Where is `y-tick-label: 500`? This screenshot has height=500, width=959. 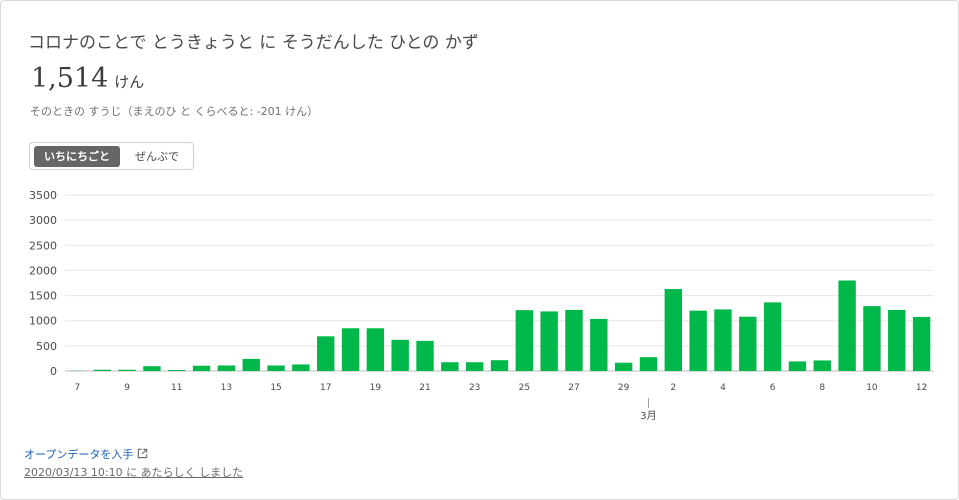
y-tick-label: 500 is located at coordinates (46, 346).